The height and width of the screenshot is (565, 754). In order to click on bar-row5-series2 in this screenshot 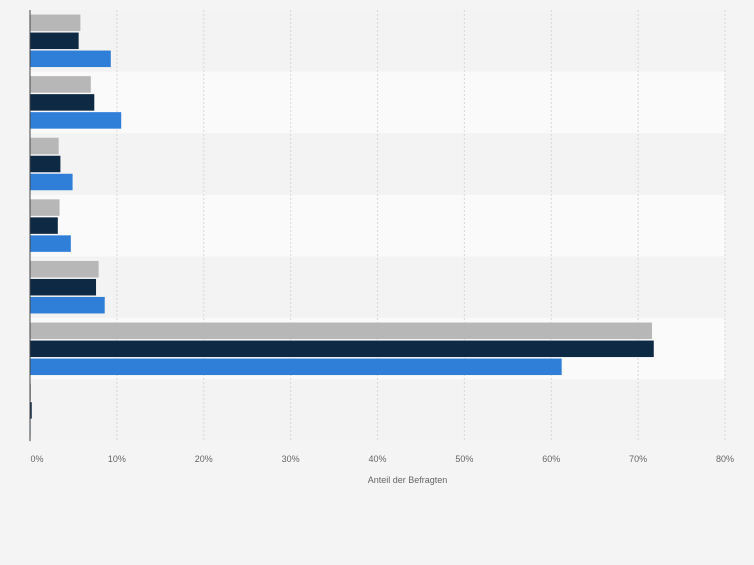, I will do `click(296, 367)`.